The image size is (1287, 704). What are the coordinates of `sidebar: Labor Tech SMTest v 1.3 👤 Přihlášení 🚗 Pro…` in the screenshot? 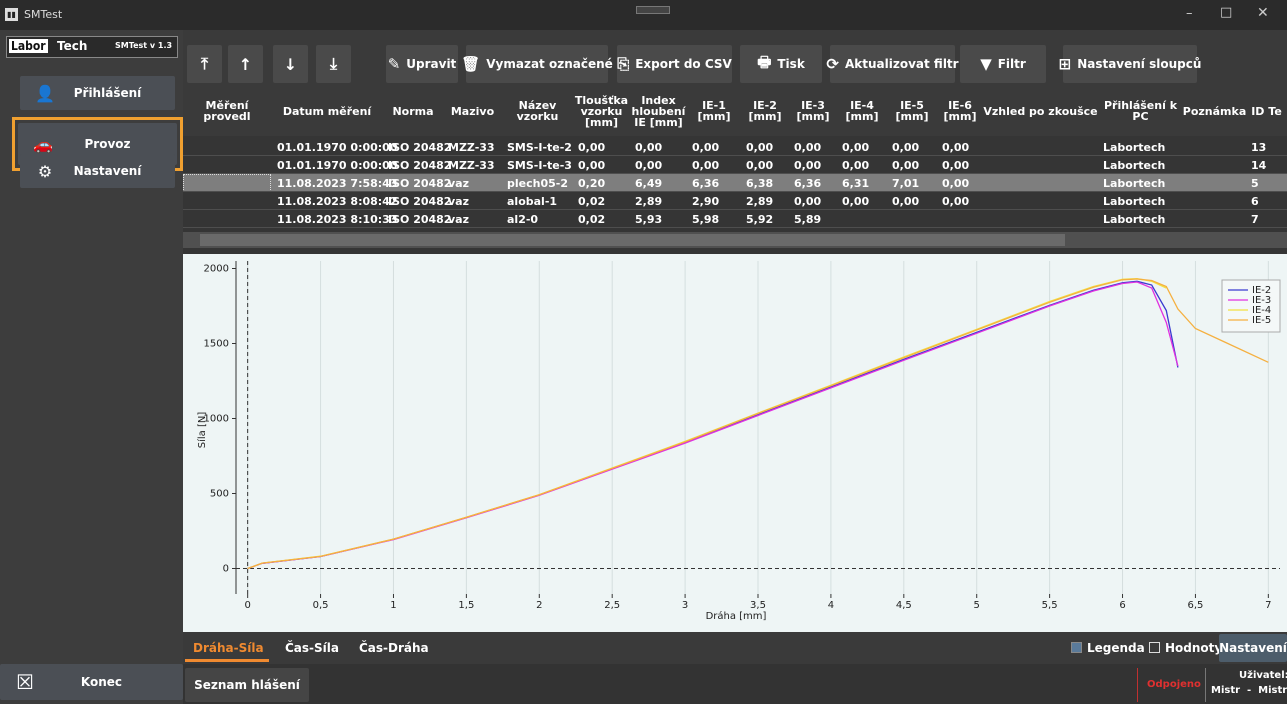 It's located at (91, 367).